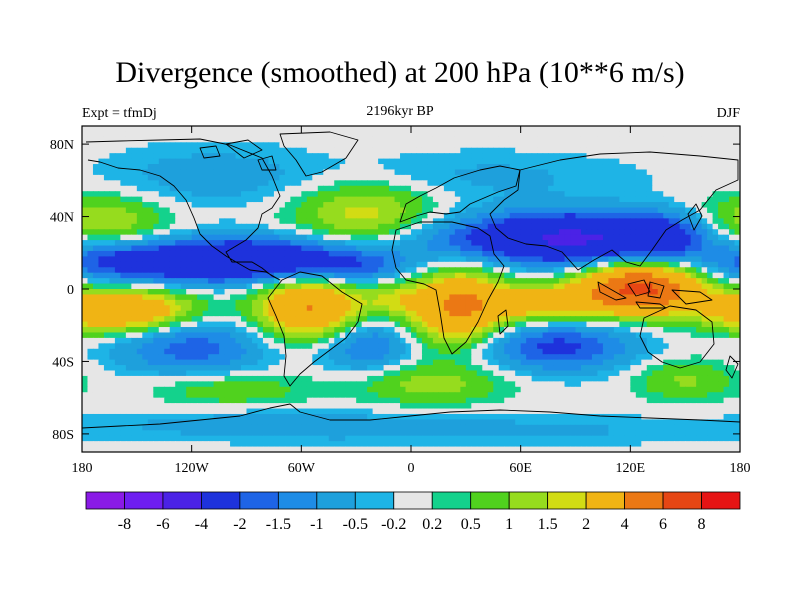 The height and width of the screenshot is (600, 800). What do you see at coordinates (302, 468) in the screenshot?
I see `lon-tick-label: 60W` at bounding box center [302, 468].